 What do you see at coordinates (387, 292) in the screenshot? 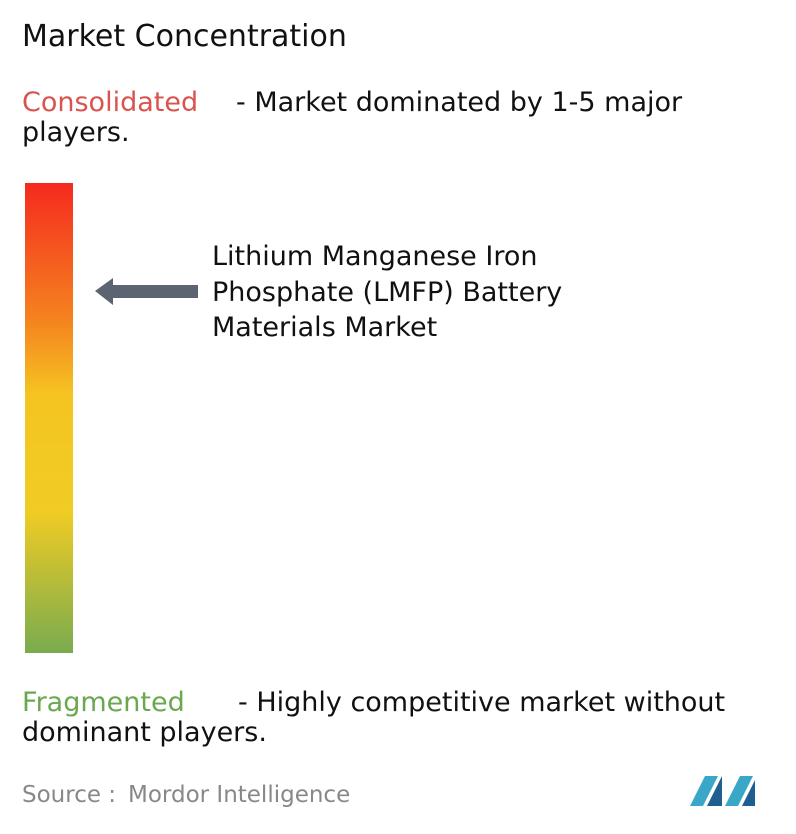
I see `market-name: Phosphate (LMFP) Battery` at bounding box center [387, 292].